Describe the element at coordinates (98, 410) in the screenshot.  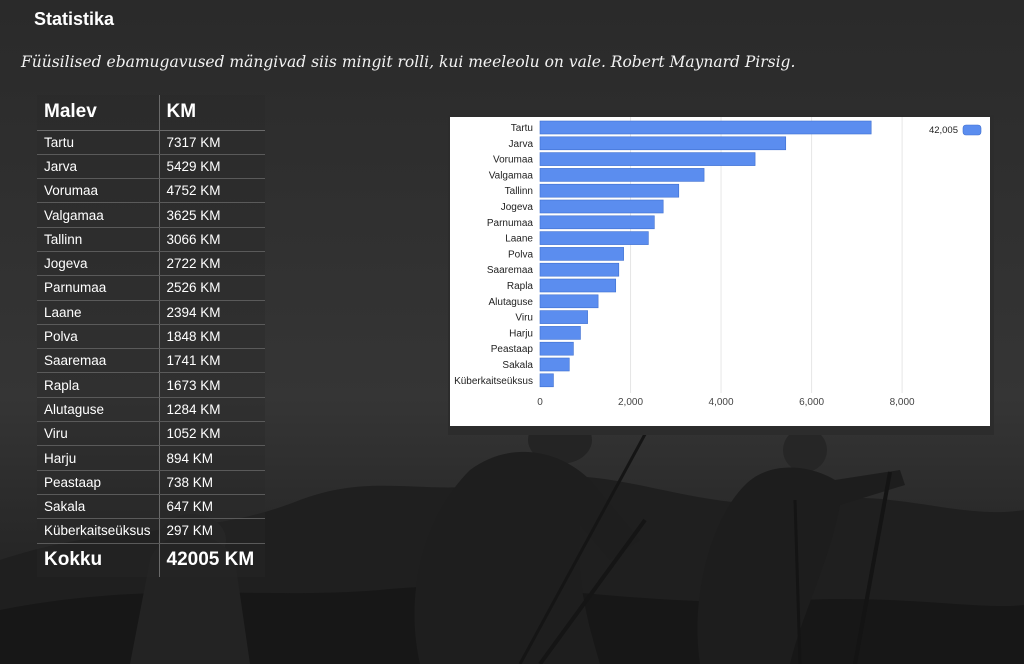
I see `unit-name: Alutaguse` at that location.